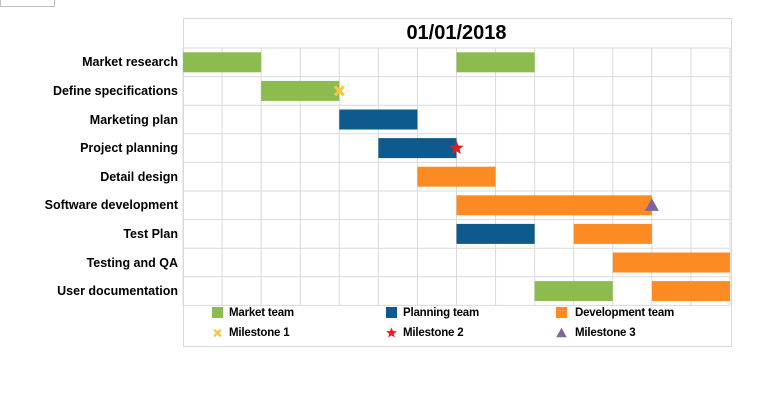 This screenshot has height=406, width=769. What do you see at coordinates (339, 91) in the screenshot?
I see `cross-milestone-icon` at bounding box center [339, 91].